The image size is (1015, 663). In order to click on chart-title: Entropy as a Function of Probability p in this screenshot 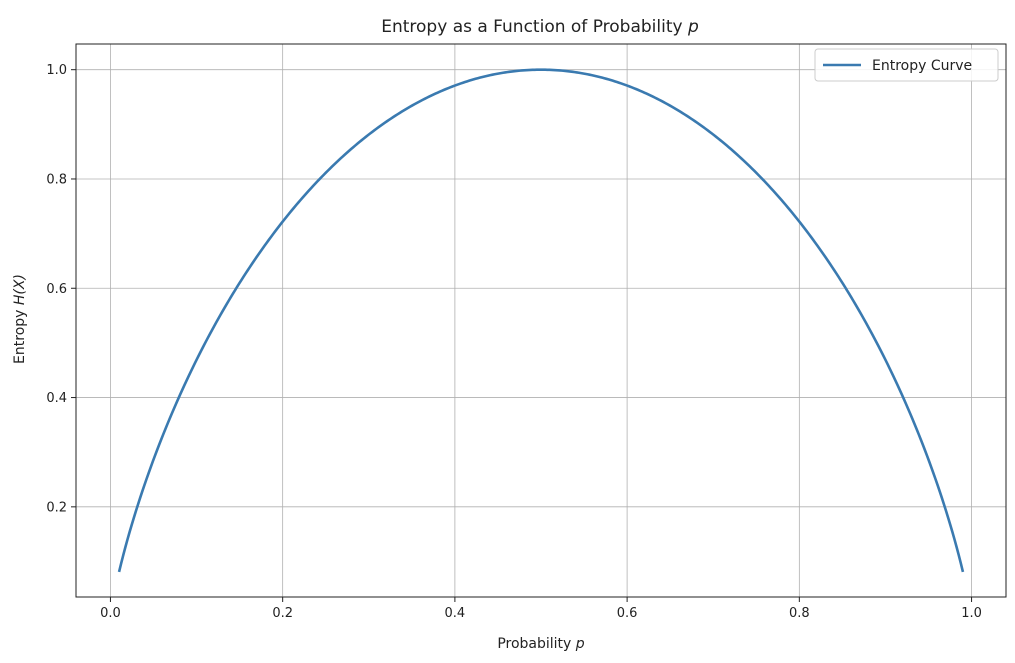, I will do `click(540, 27)`.